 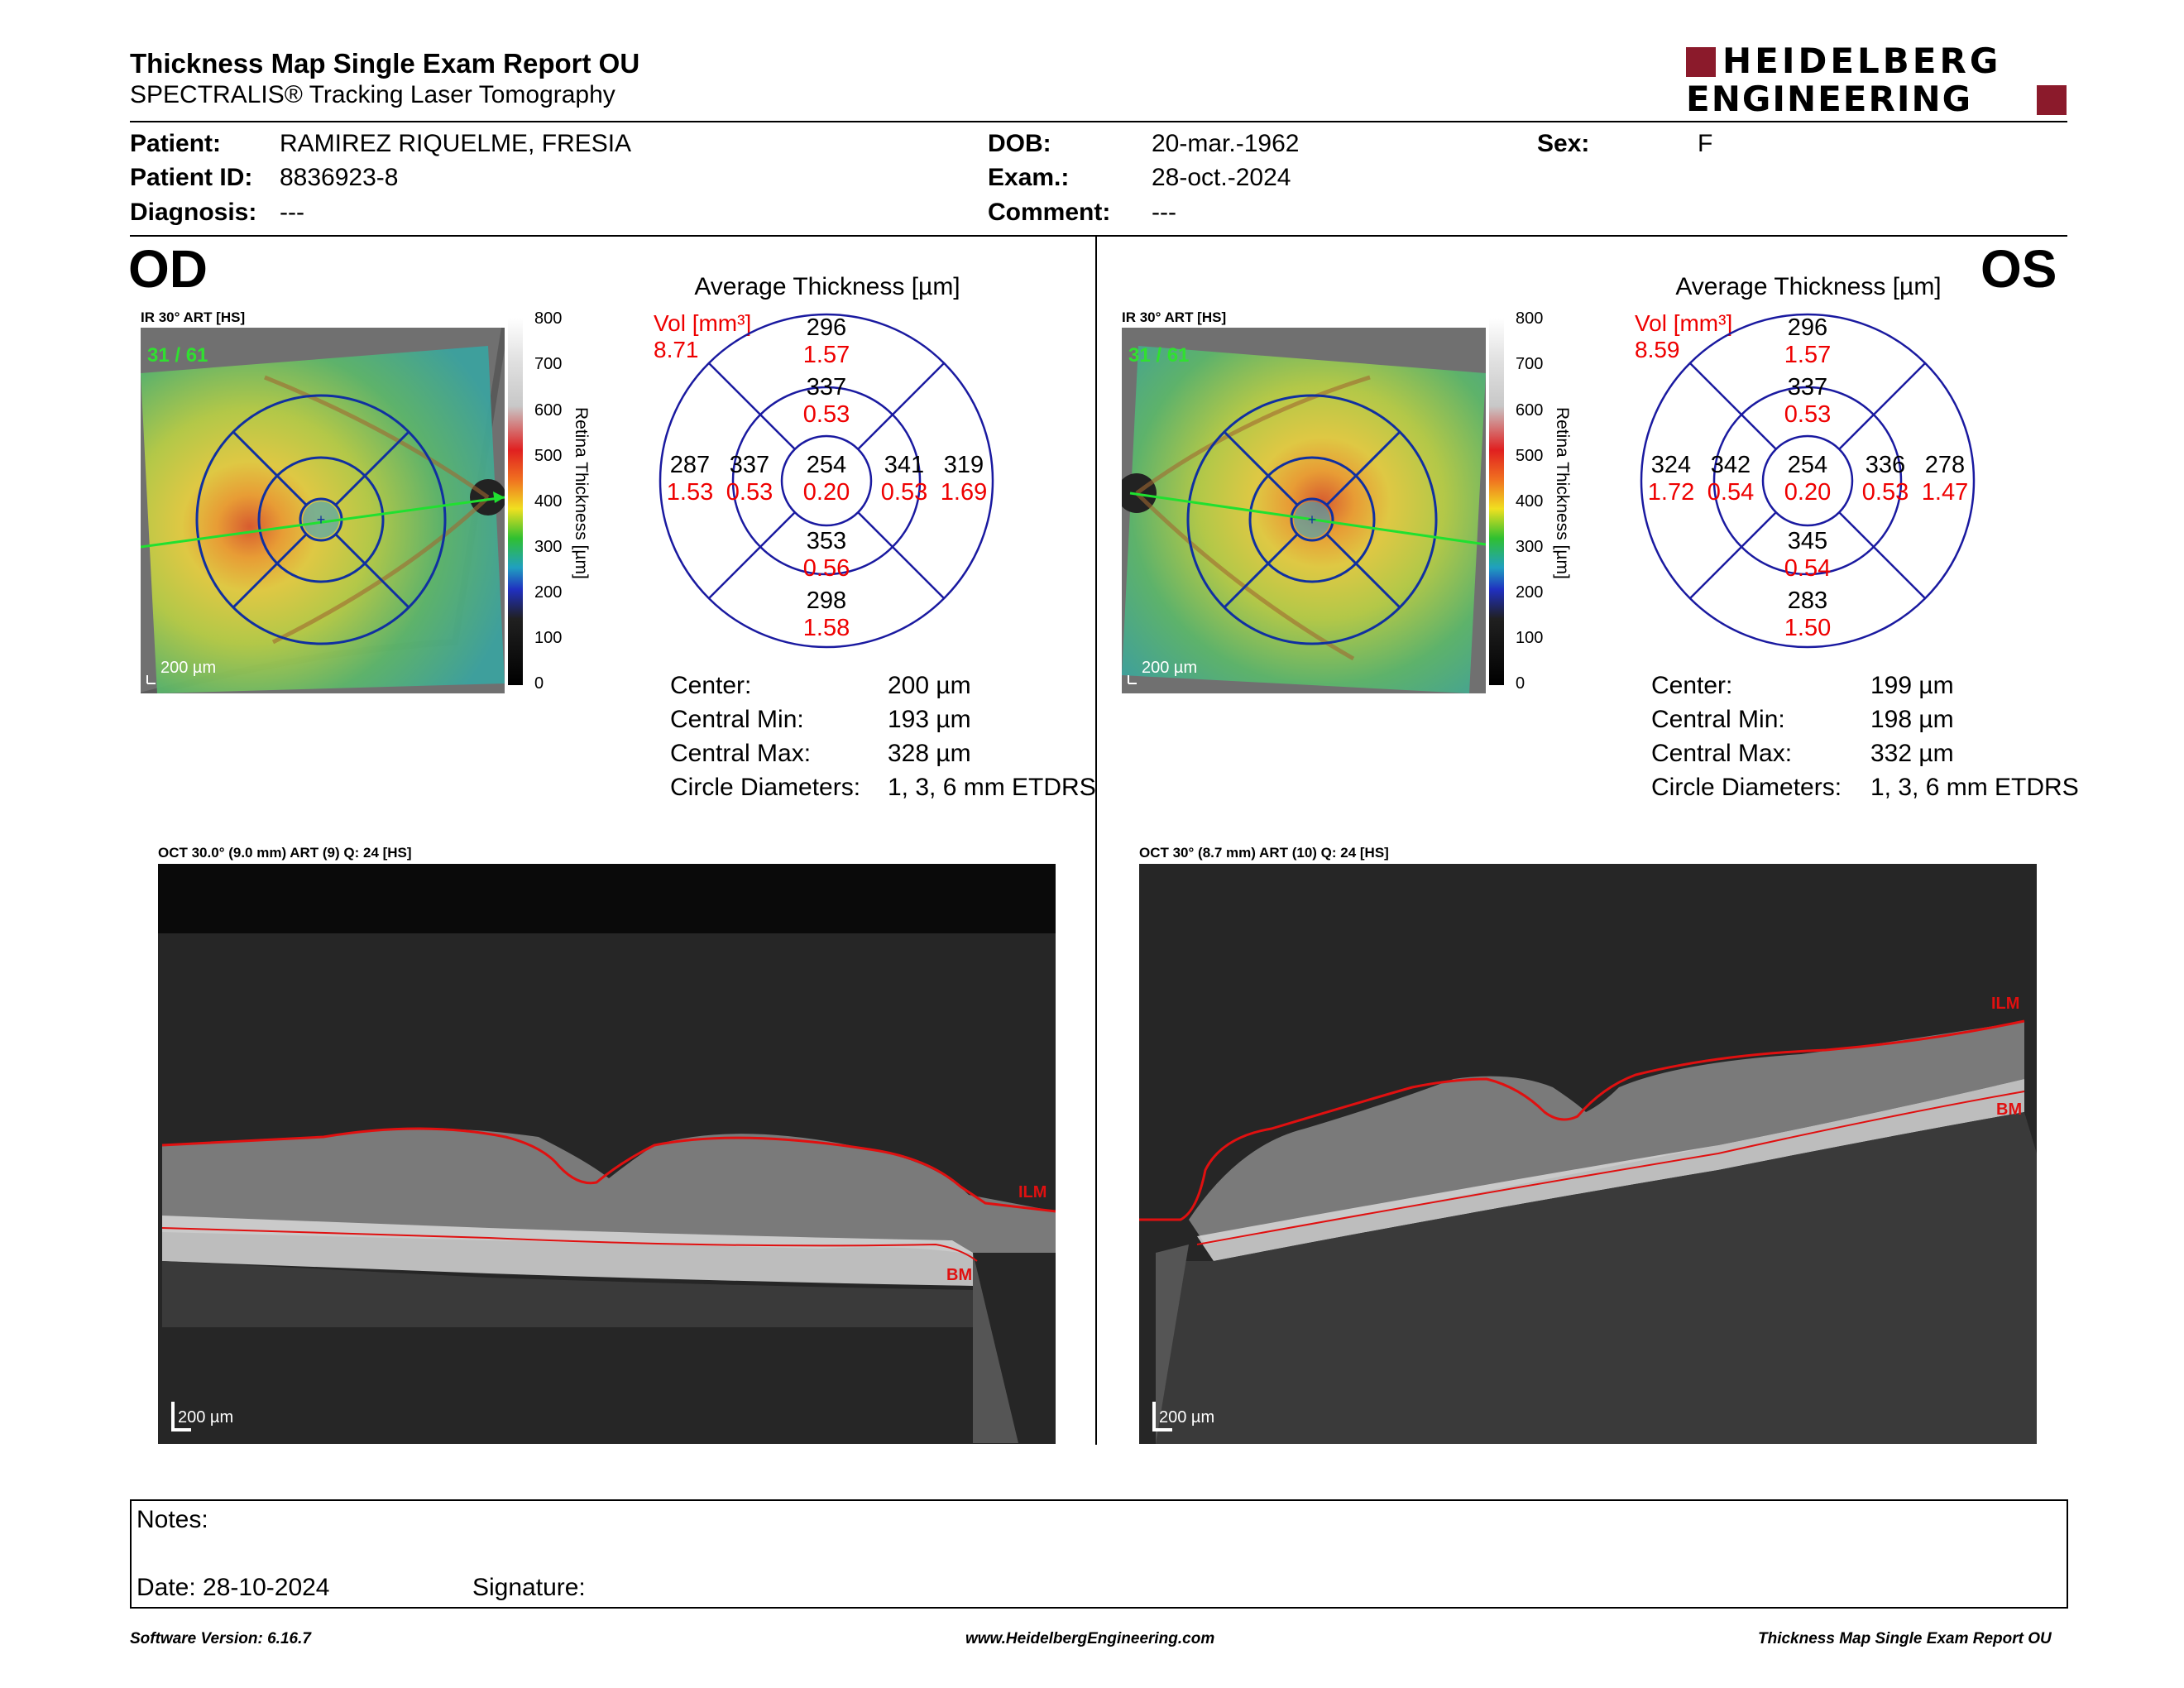 What do you see at coordinates (1170, 668) in the screenshot?
I see `os-fundus-scale: 200 µm` at bounding box center [1170, 668].